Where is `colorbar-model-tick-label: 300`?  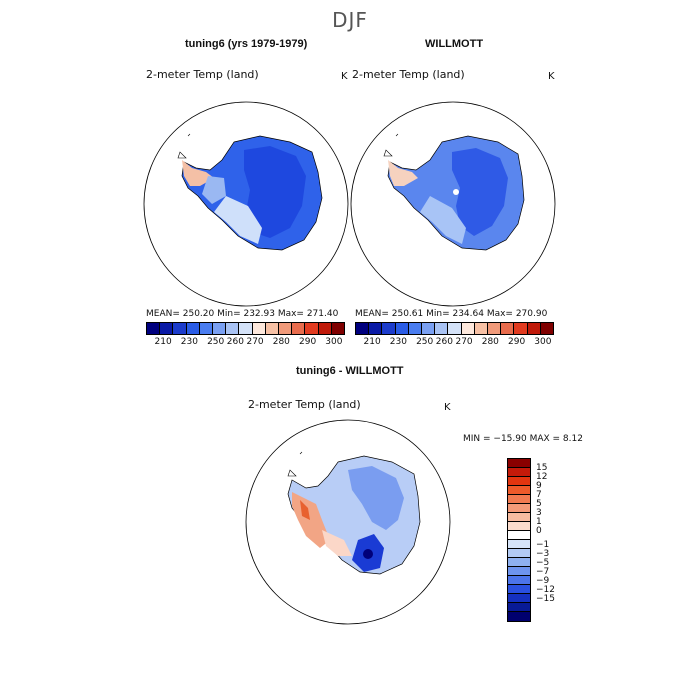 colorbar-model-tick-label: 300 is located at coordinates (334, 342).